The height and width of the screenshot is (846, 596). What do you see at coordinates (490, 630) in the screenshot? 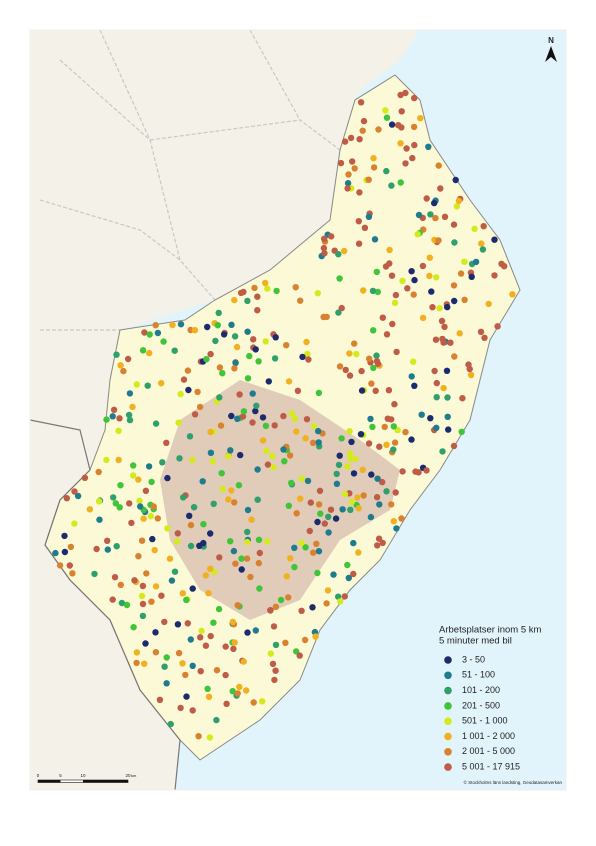
I see `legend-title: Arbetsplatser inom 5 km` at bounding box center [490, 630].